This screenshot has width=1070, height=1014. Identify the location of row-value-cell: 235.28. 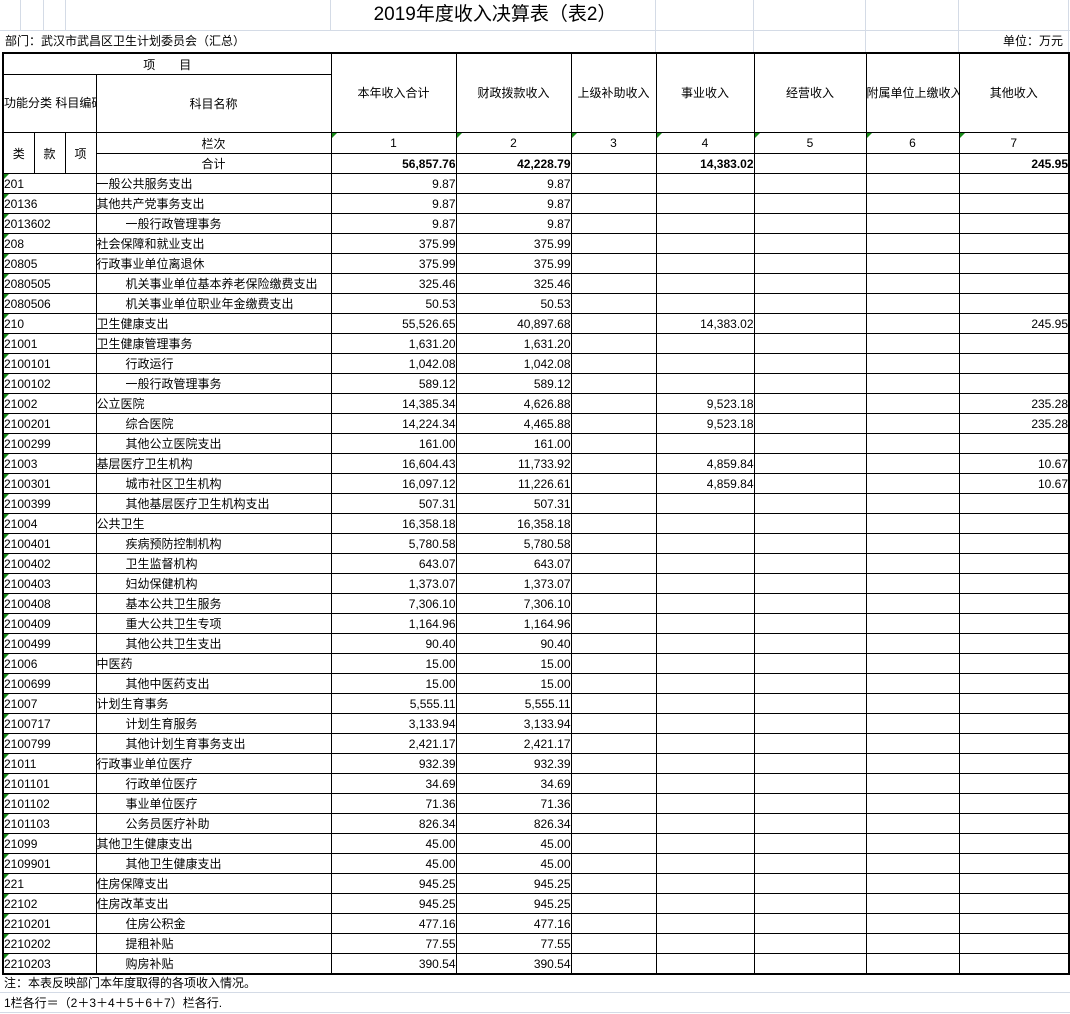
(1014, 403).